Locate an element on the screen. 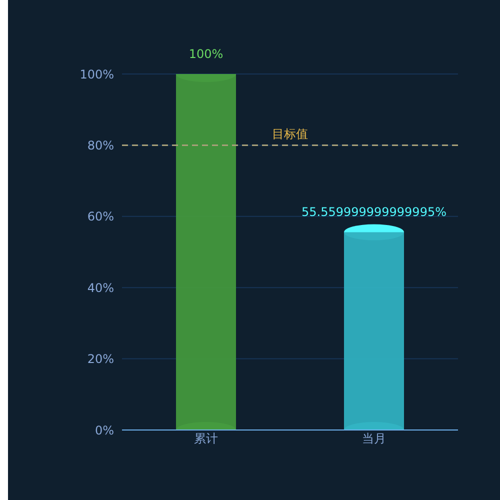  ref-line-label: 目标值 is located at coordinates (290, 134).